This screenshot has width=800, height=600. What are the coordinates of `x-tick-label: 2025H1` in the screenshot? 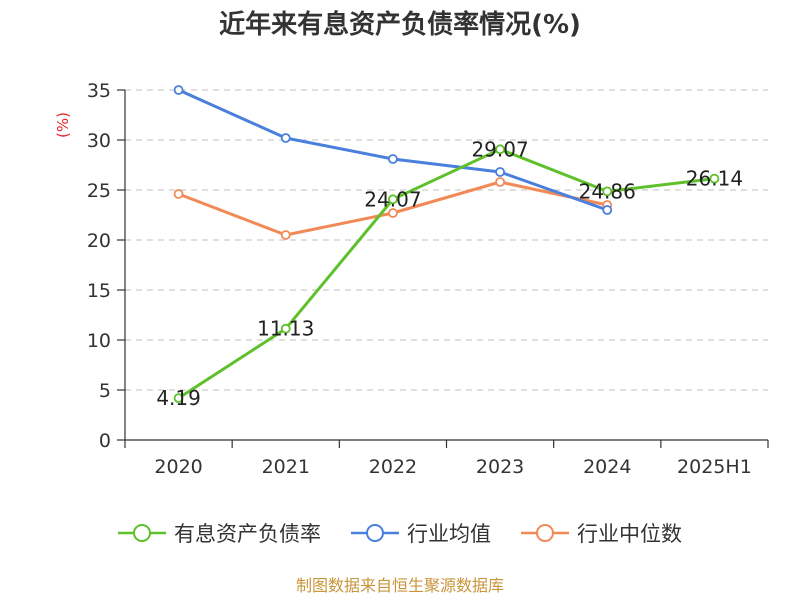 It's located at (714, 467).